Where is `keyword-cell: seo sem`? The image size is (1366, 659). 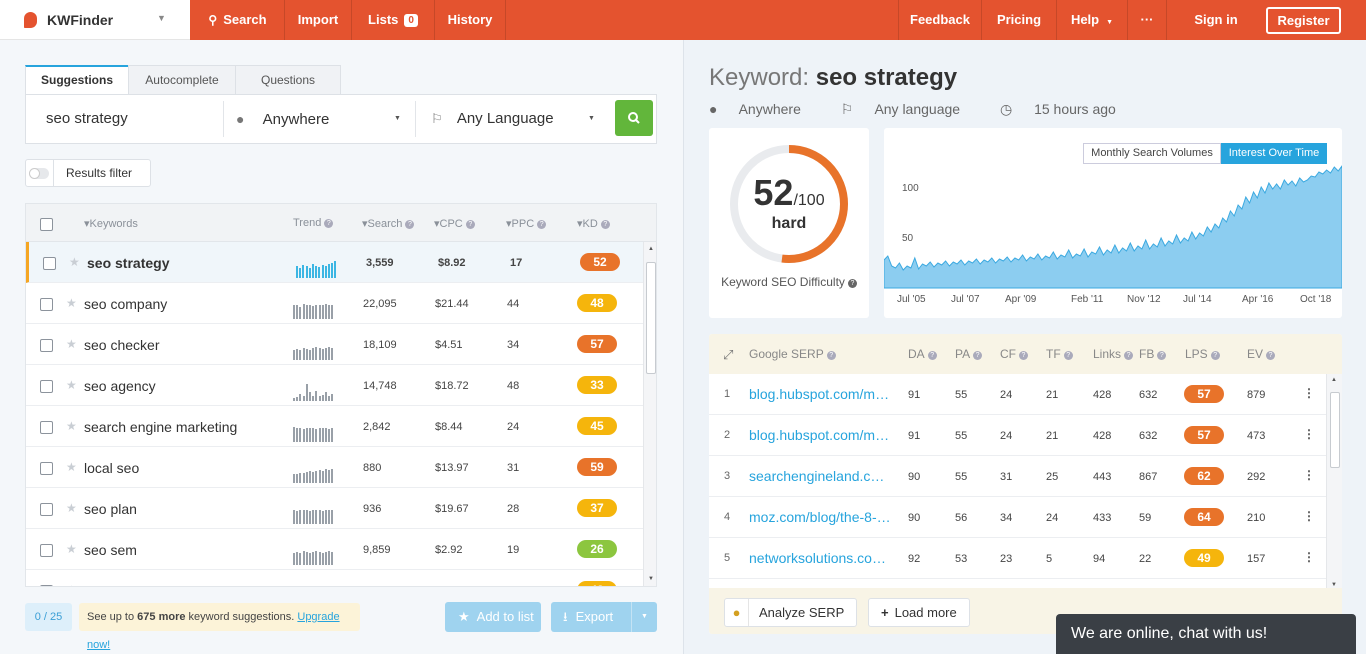 keyword-cell: seo sem is located at coordinates (110, 550).